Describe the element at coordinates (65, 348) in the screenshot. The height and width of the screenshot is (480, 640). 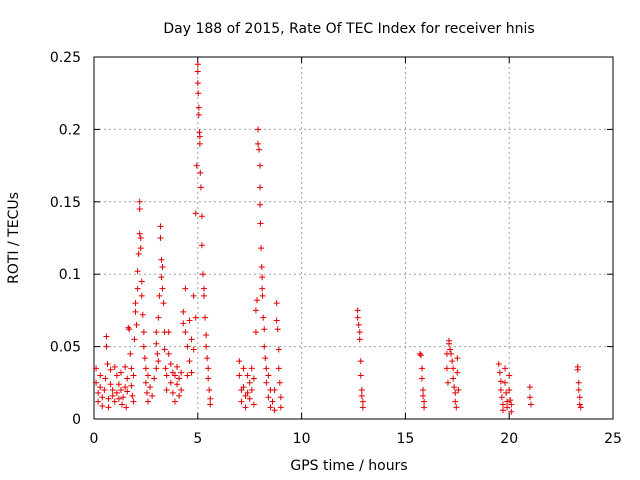
I see `y-tick-label: 0.05` at that location.